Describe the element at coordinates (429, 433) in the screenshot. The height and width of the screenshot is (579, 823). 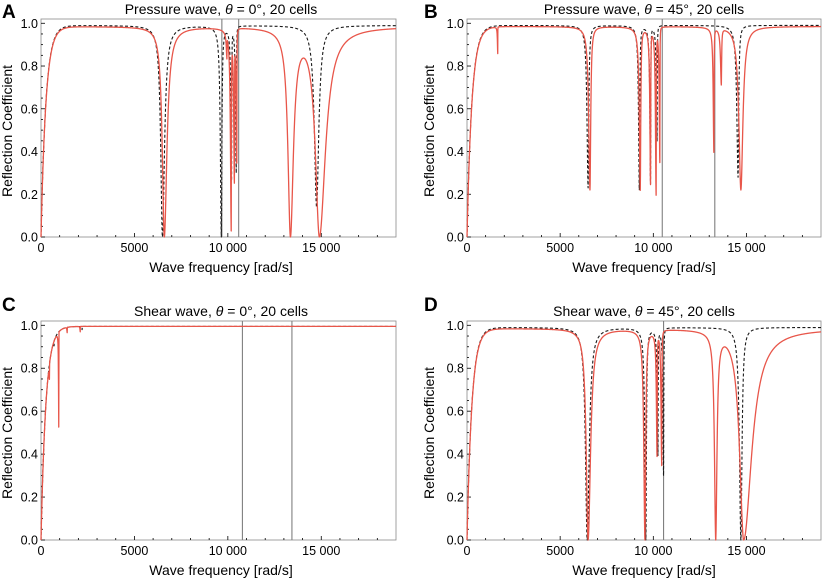
I see `panel-d-ylabel: Reflection Coefficient` at that location.